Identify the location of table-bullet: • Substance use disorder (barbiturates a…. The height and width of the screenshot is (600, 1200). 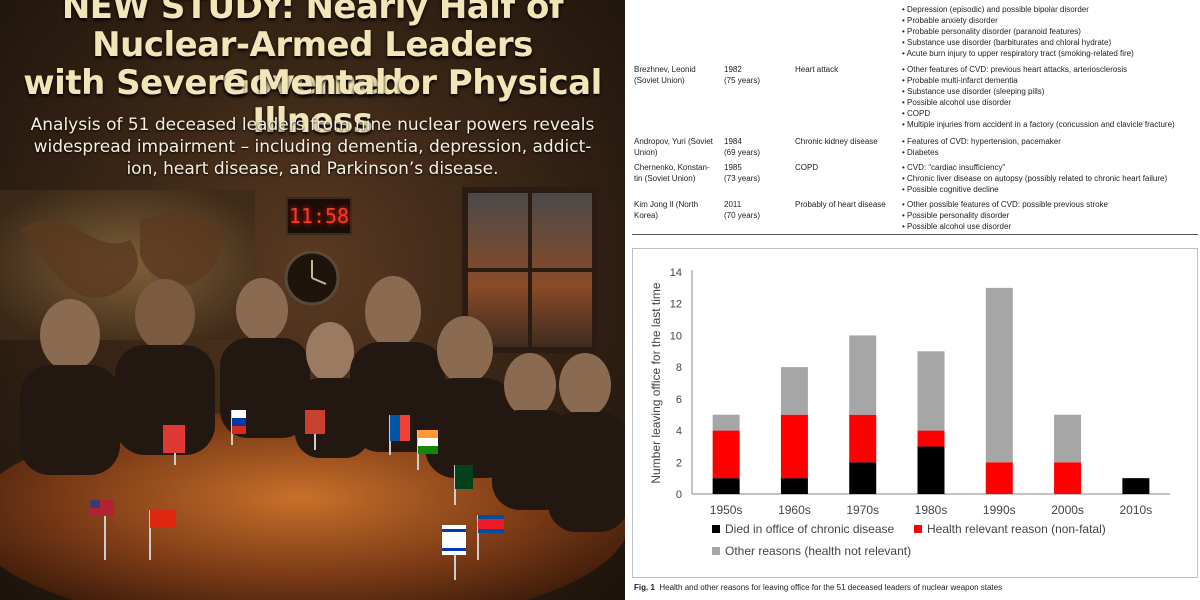
(1007, 42).